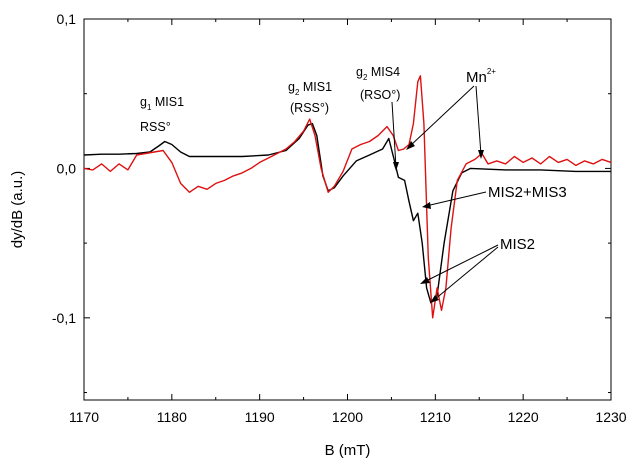  Describe the element at coordinates (527, 192) in the screenshot. I see `annotation-mis2-mis3: MIS2+MIS3` at that location.